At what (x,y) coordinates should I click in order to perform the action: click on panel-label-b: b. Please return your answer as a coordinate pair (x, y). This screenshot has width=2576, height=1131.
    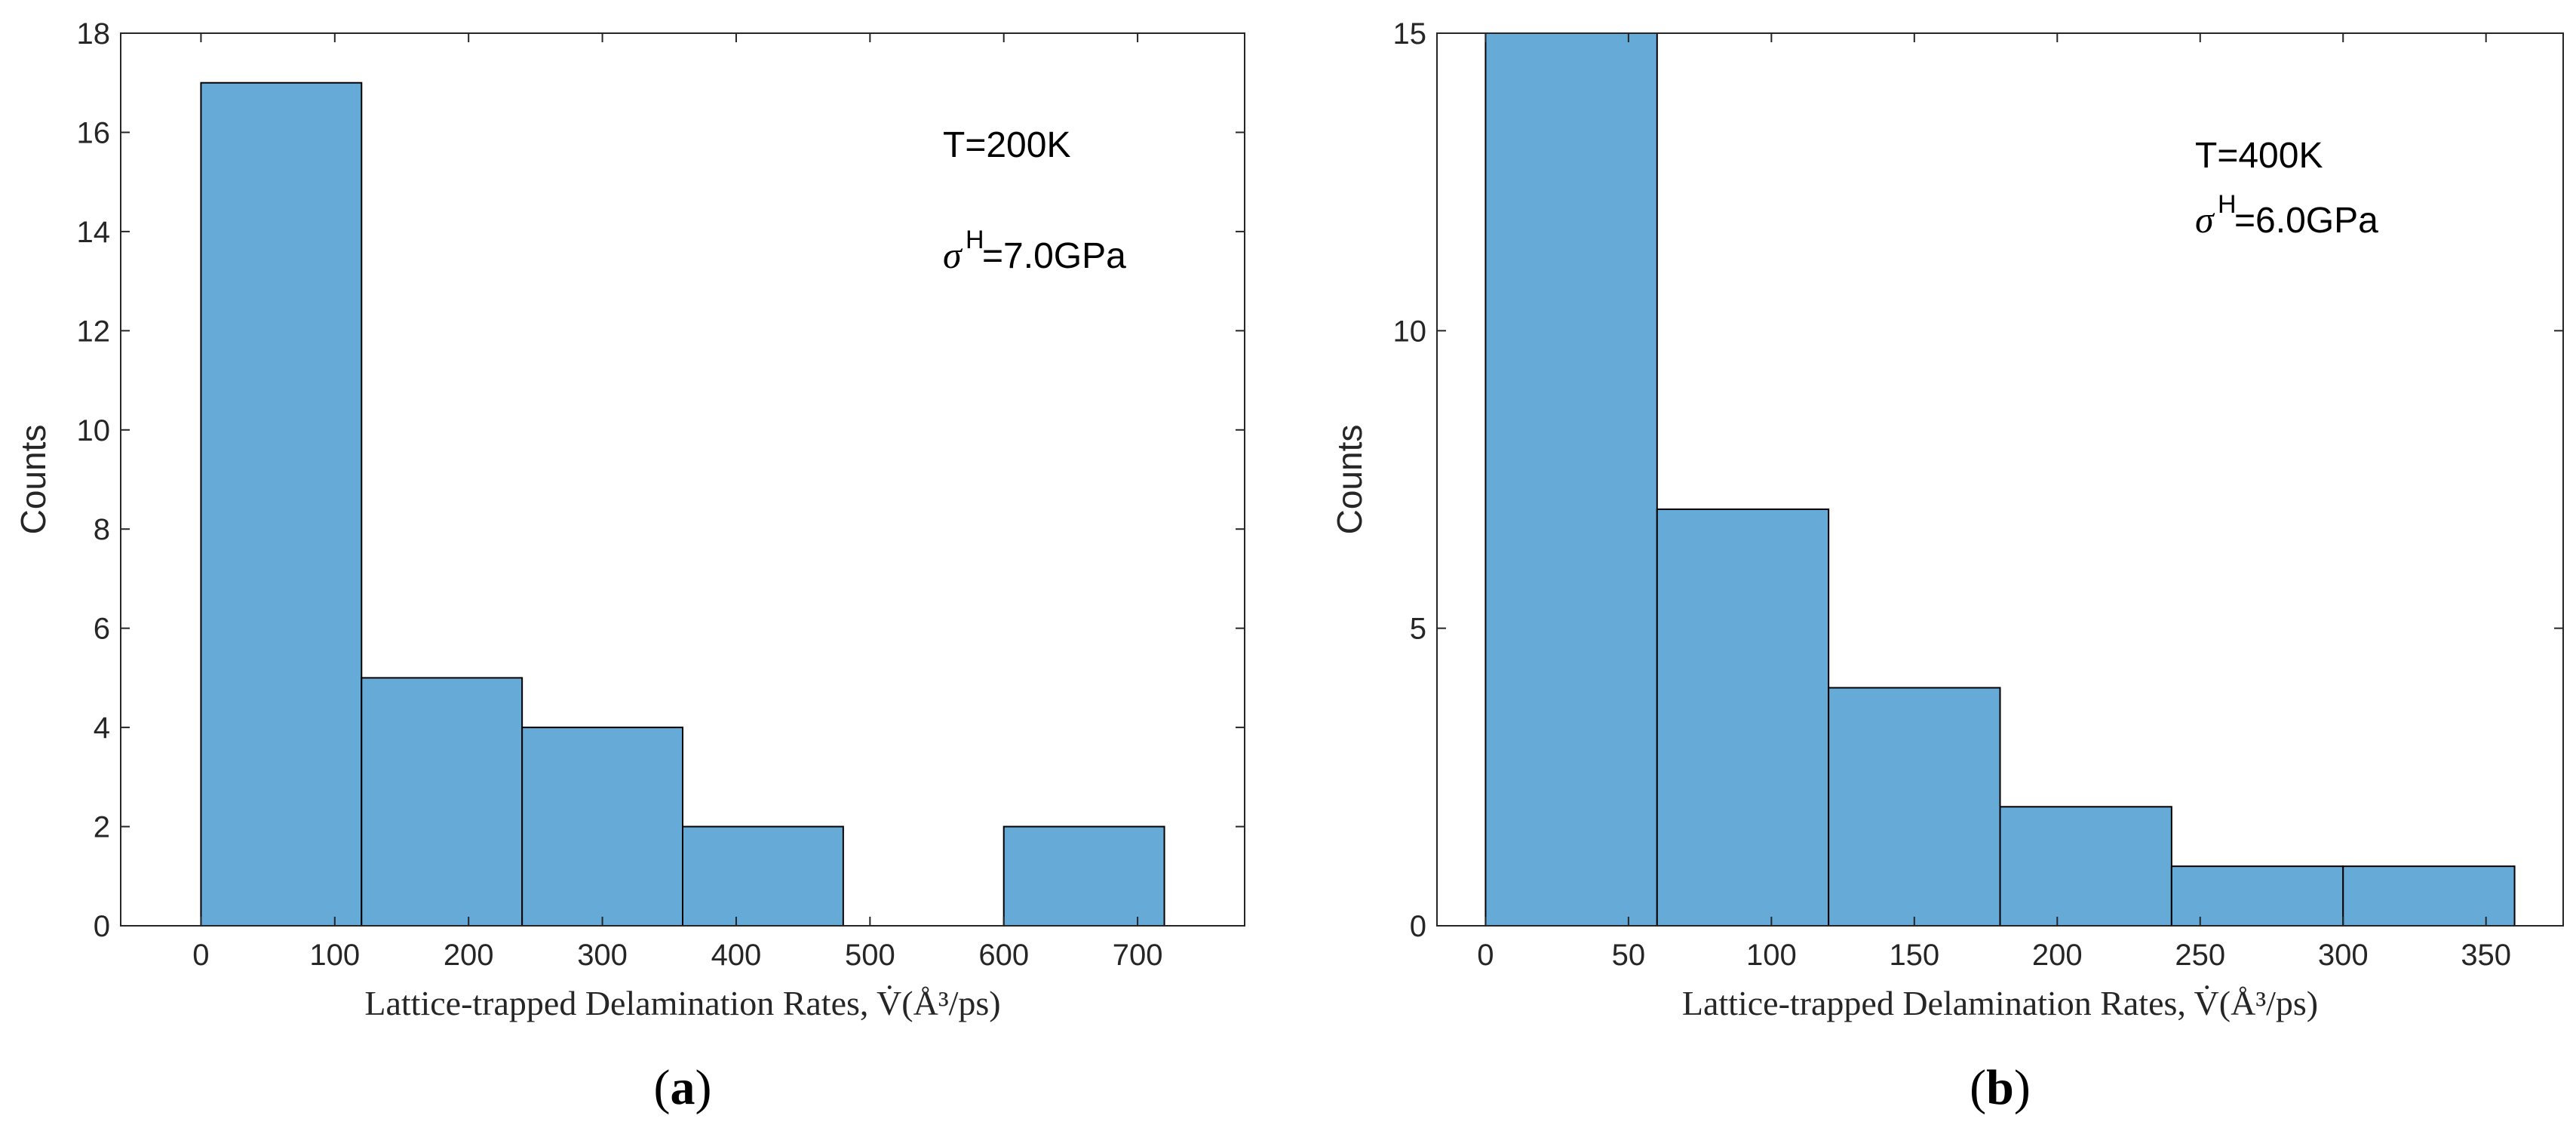
    Looking at the image, I should click on (2000, 1087).